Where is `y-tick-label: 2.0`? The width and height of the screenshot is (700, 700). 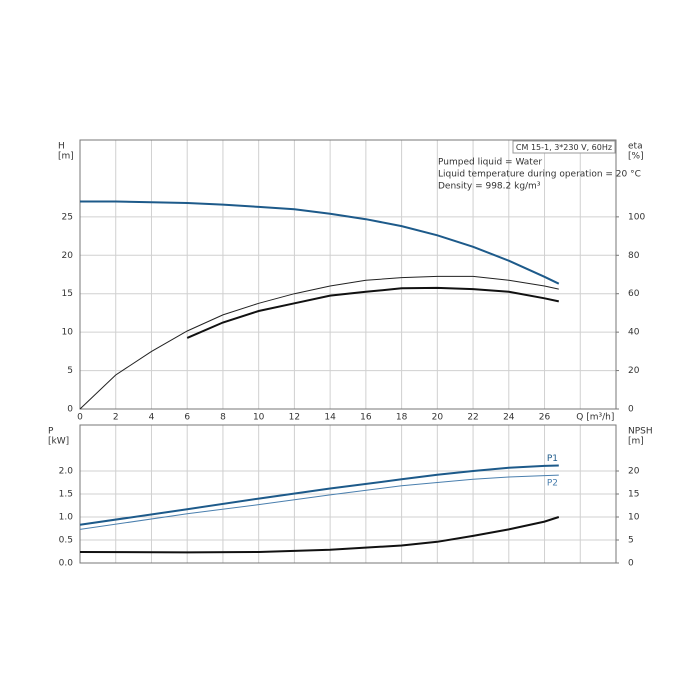 y-tick-label: 2.0 is located at coordinates (66, 472).